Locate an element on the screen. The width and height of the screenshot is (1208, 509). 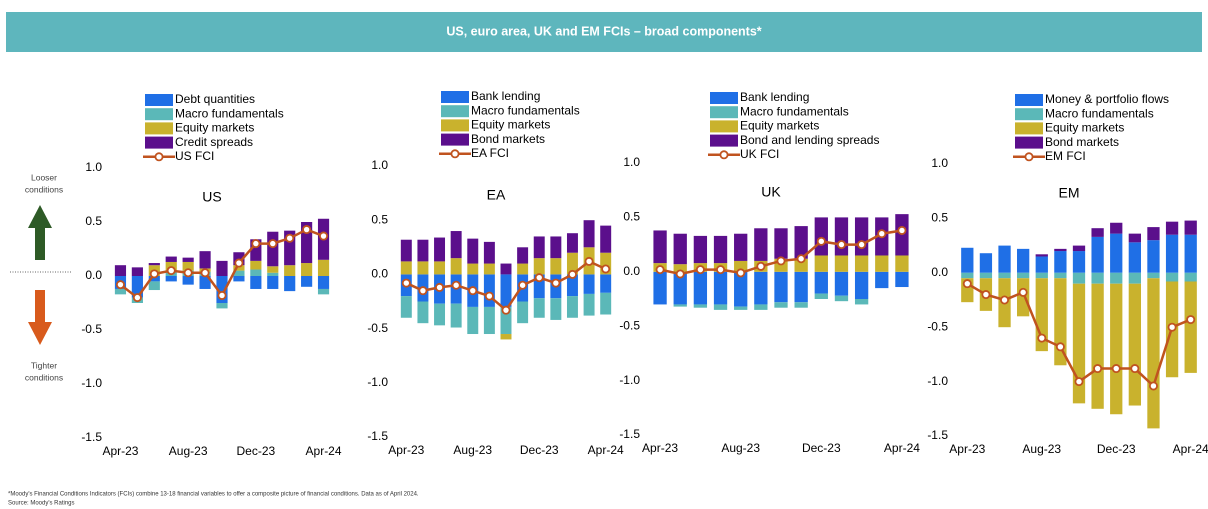
panel-title: EA is located at coordinates (496, 195).